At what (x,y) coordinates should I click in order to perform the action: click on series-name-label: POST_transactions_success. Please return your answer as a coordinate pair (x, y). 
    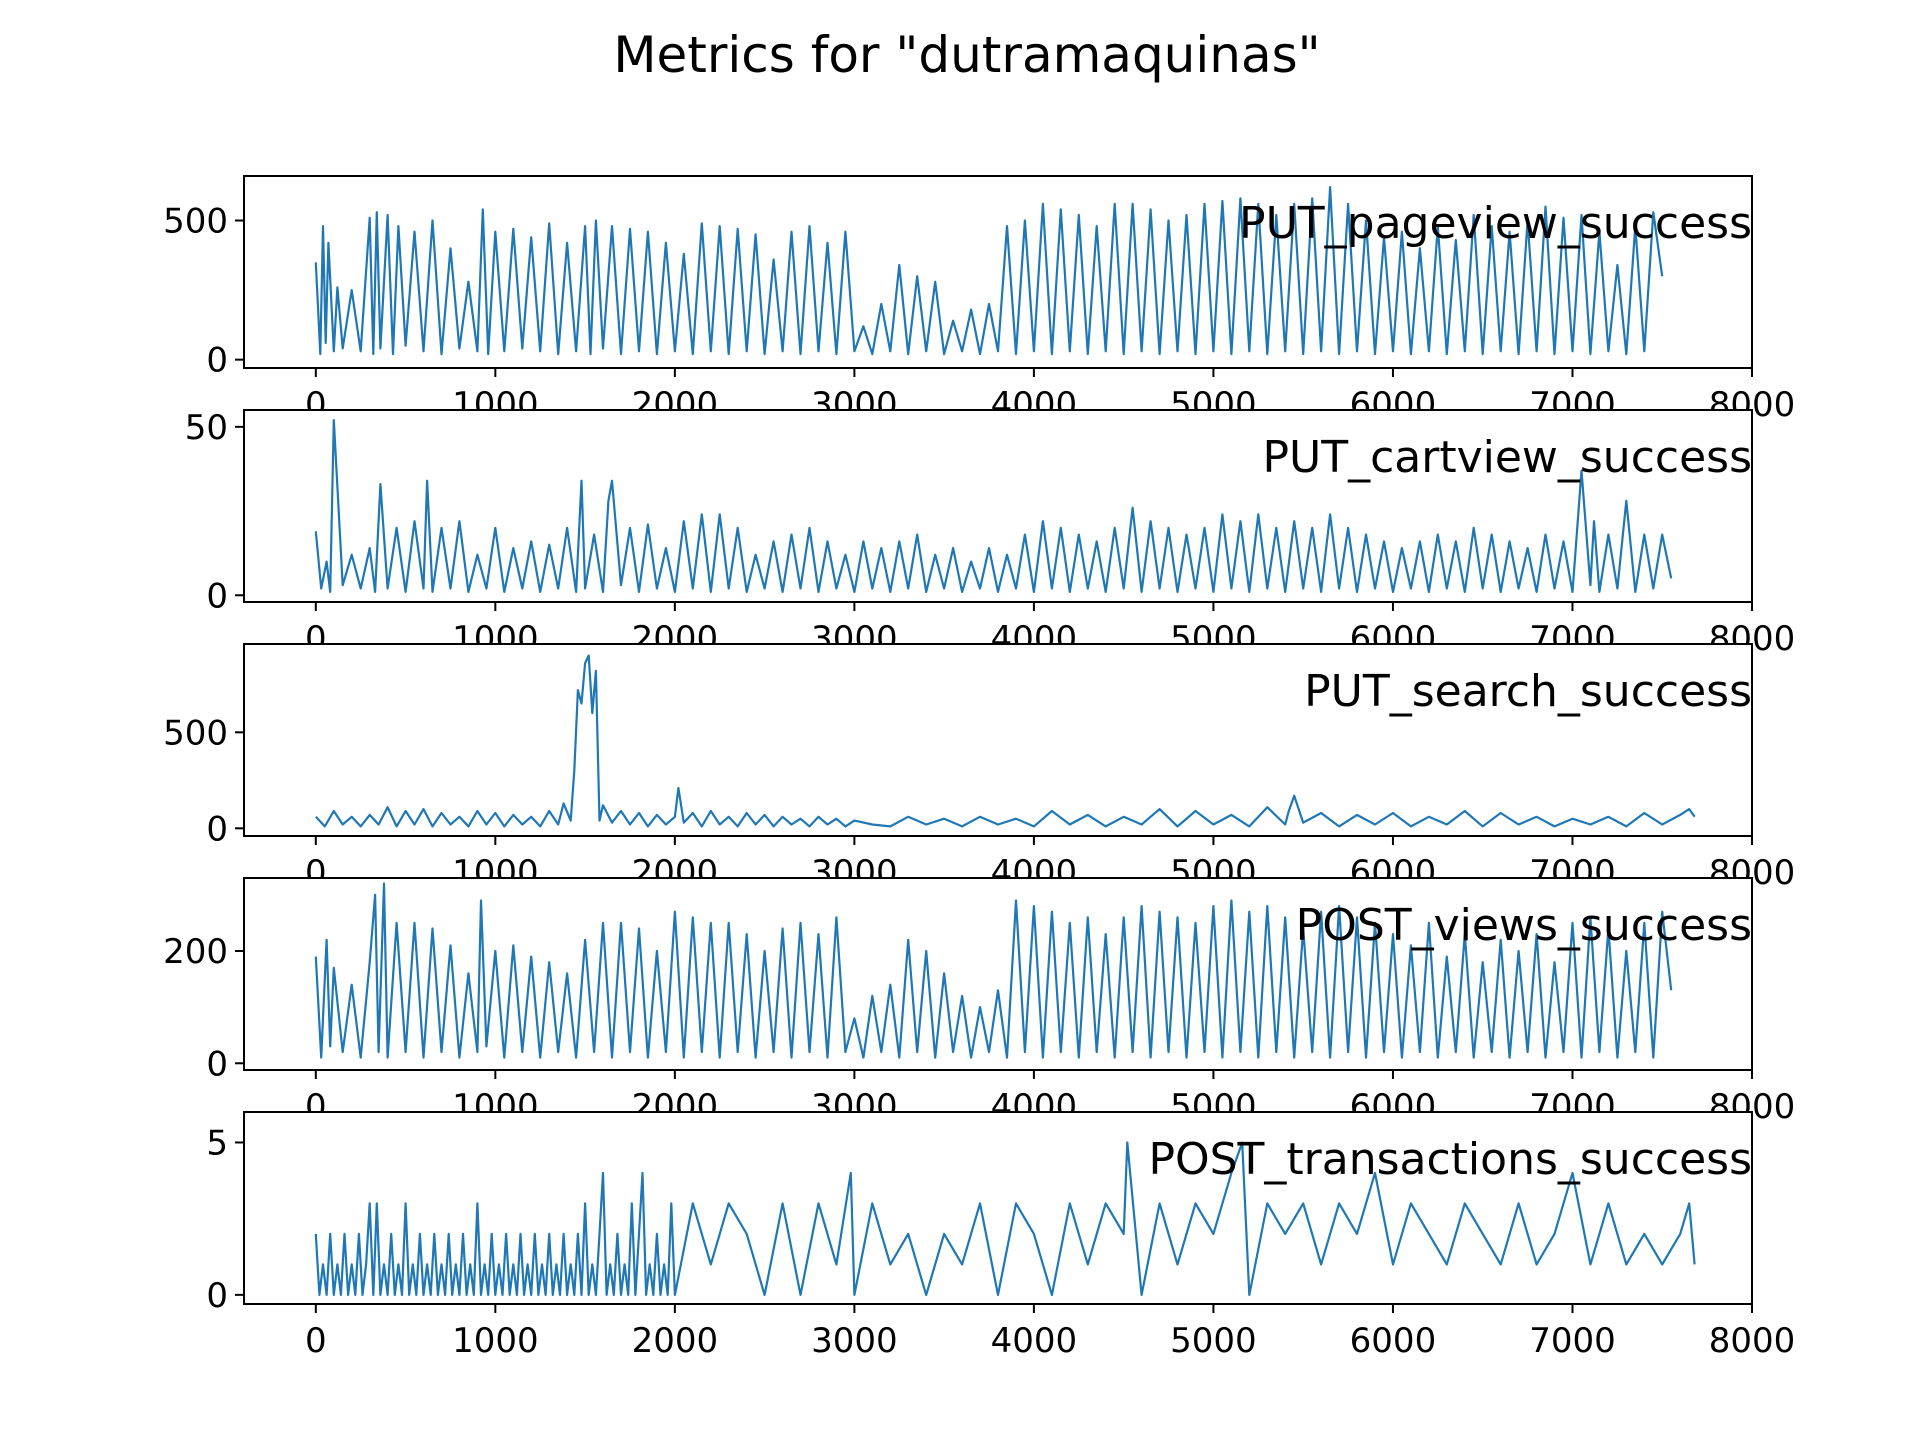
    Looking at the image, I should click on (1450, 1159).